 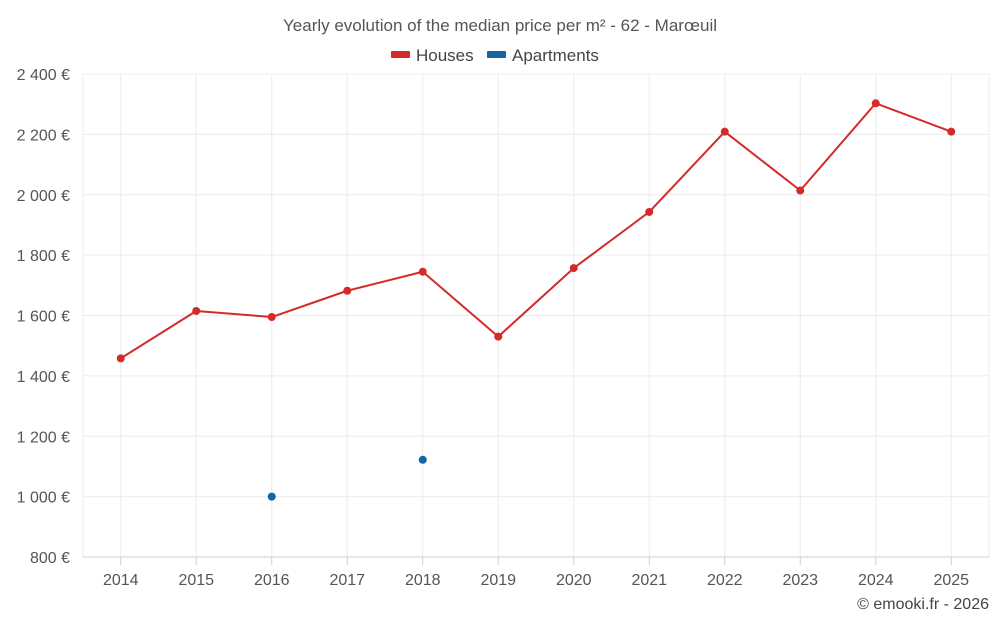 What do you see at coordinates (121, 580) in the screenshot?
I see `x-tick-label: 2014` at bounding box center [121, 580].